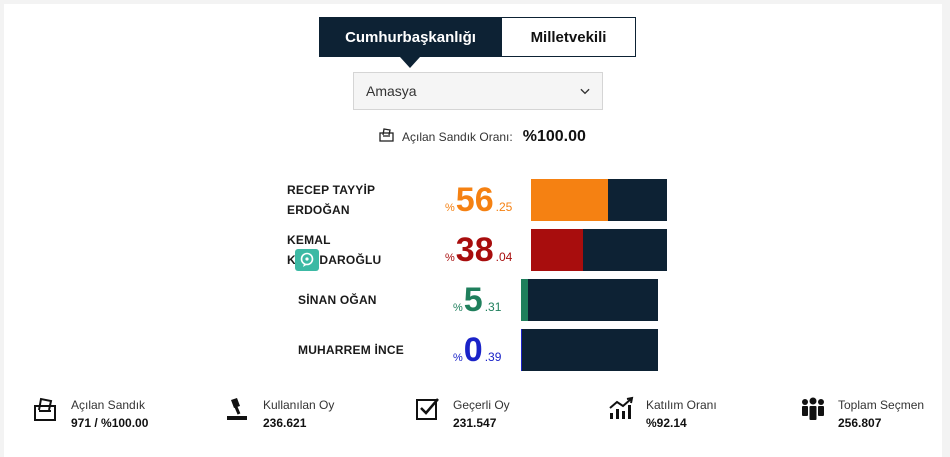  Describe the element at coordinates (504, 257) in the screenshot. I see `percent-decimal: .04` at that location.